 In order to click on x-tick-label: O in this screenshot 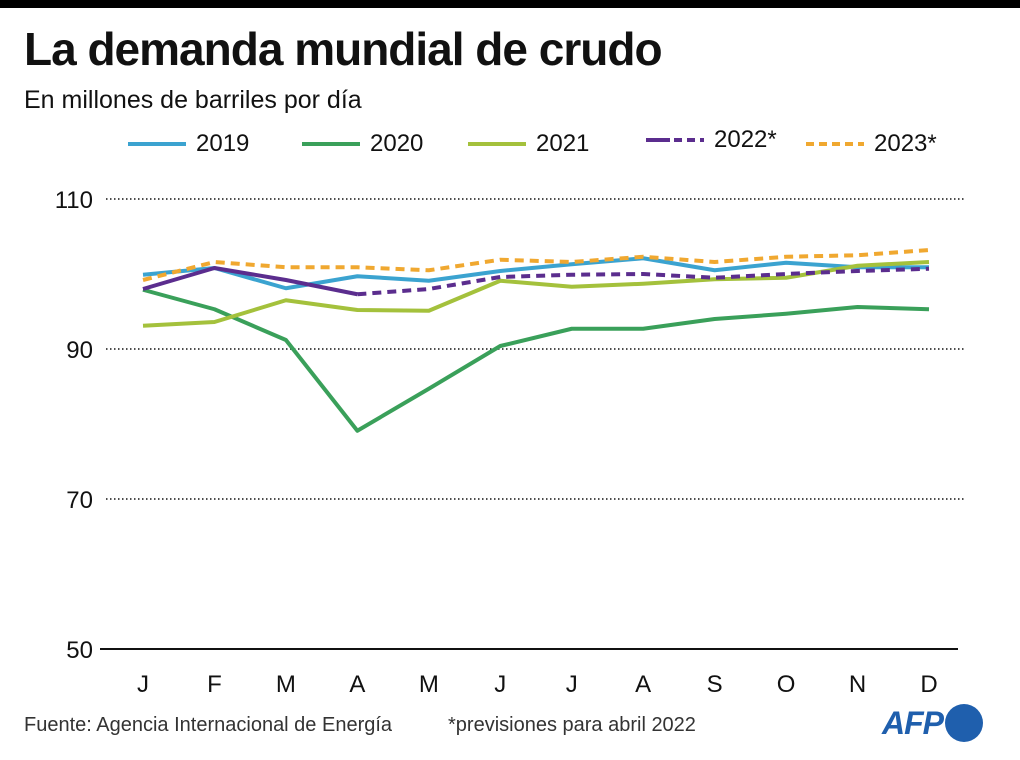, I will do `click(786, 684)`.